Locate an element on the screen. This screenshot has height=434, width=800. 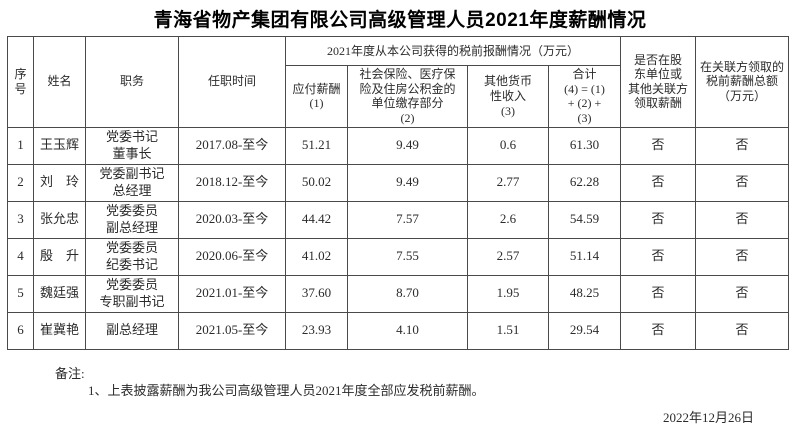
cell-total: 29.54 is located at coordinates (584, 330).